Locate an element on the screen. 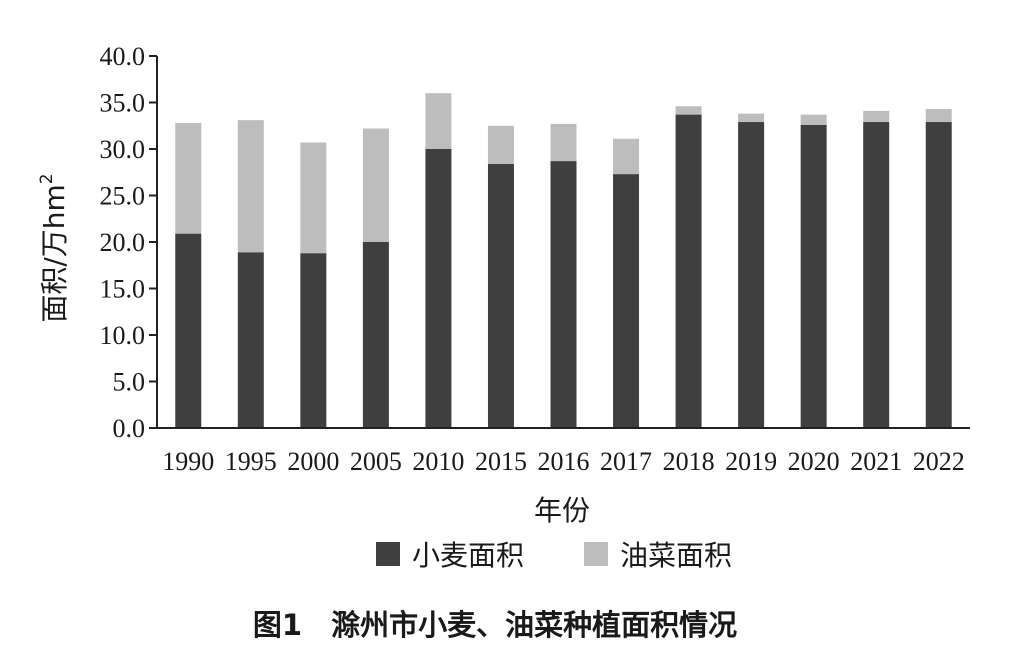  x-tick-label: 1990 is located at coordinates (188, 461).